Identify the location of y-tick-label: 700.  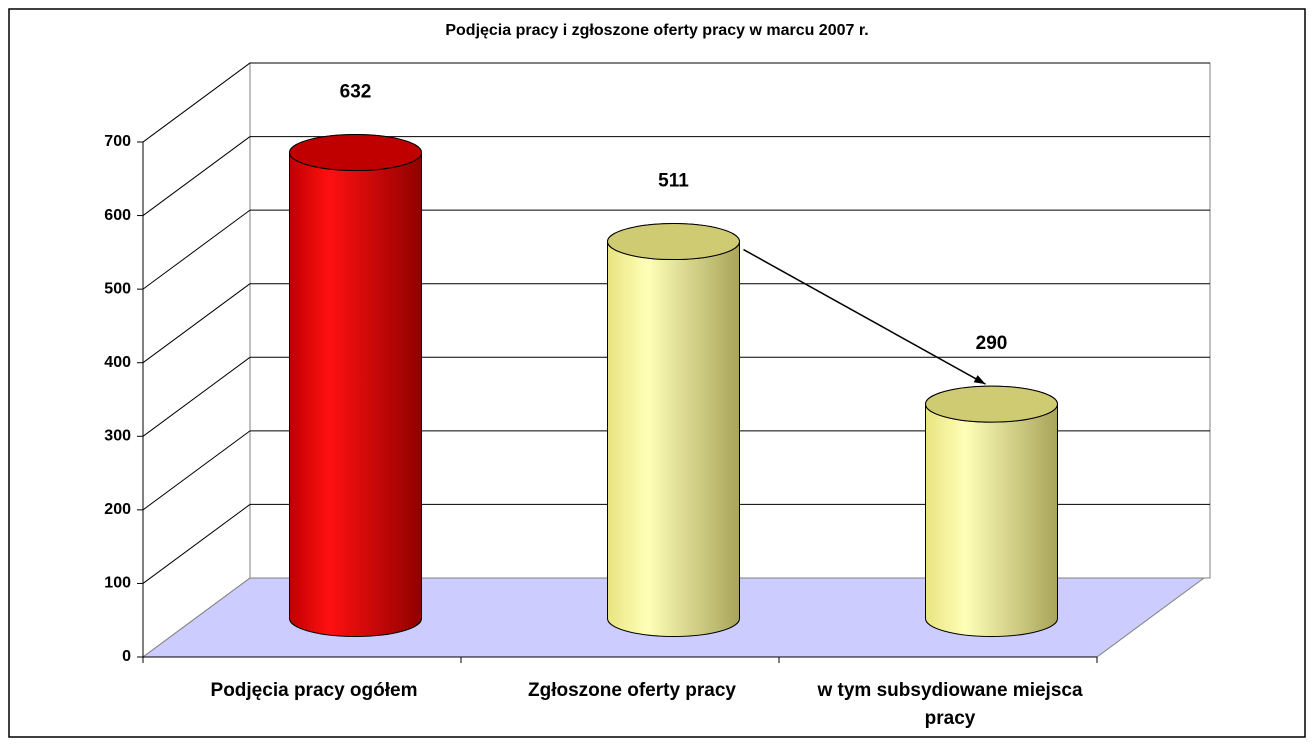
(117, 141).